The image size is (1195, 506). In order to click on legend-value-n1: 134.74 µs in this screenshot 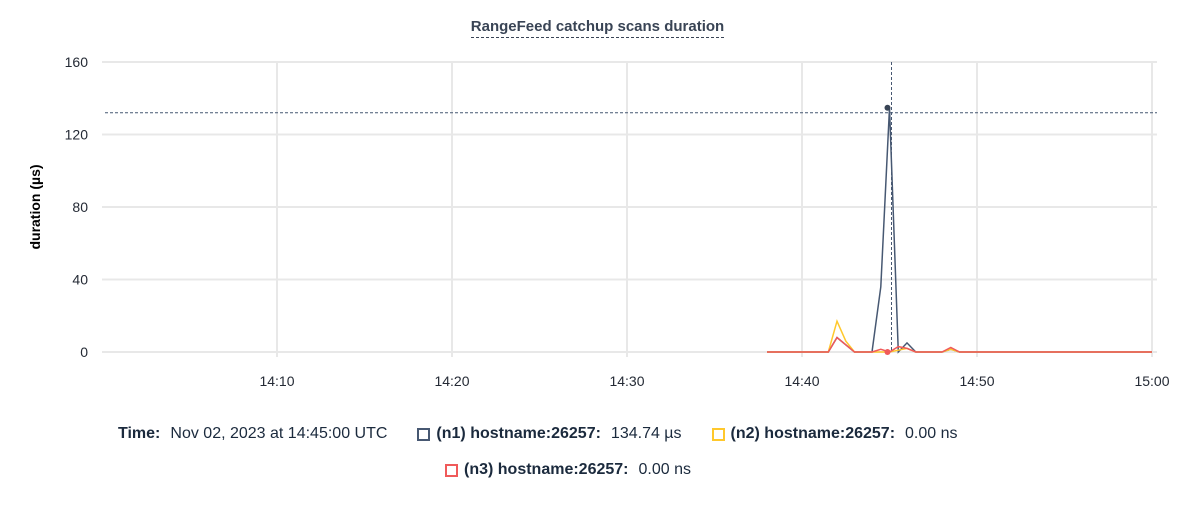, I will do `click(646, 433)`.